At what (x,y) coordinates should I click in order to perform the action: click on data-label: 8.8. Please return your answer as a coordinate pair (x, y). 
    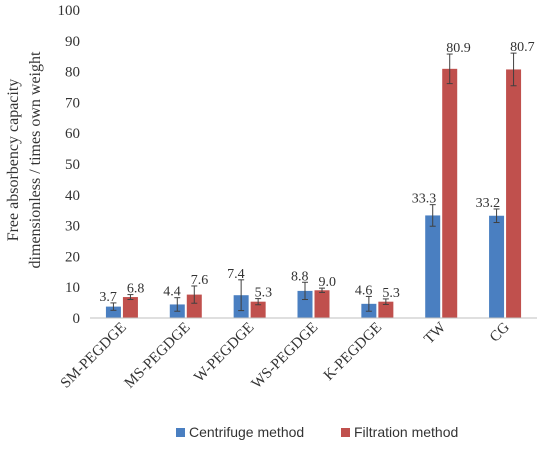
    Looking at the image, I should click on (300, 276).